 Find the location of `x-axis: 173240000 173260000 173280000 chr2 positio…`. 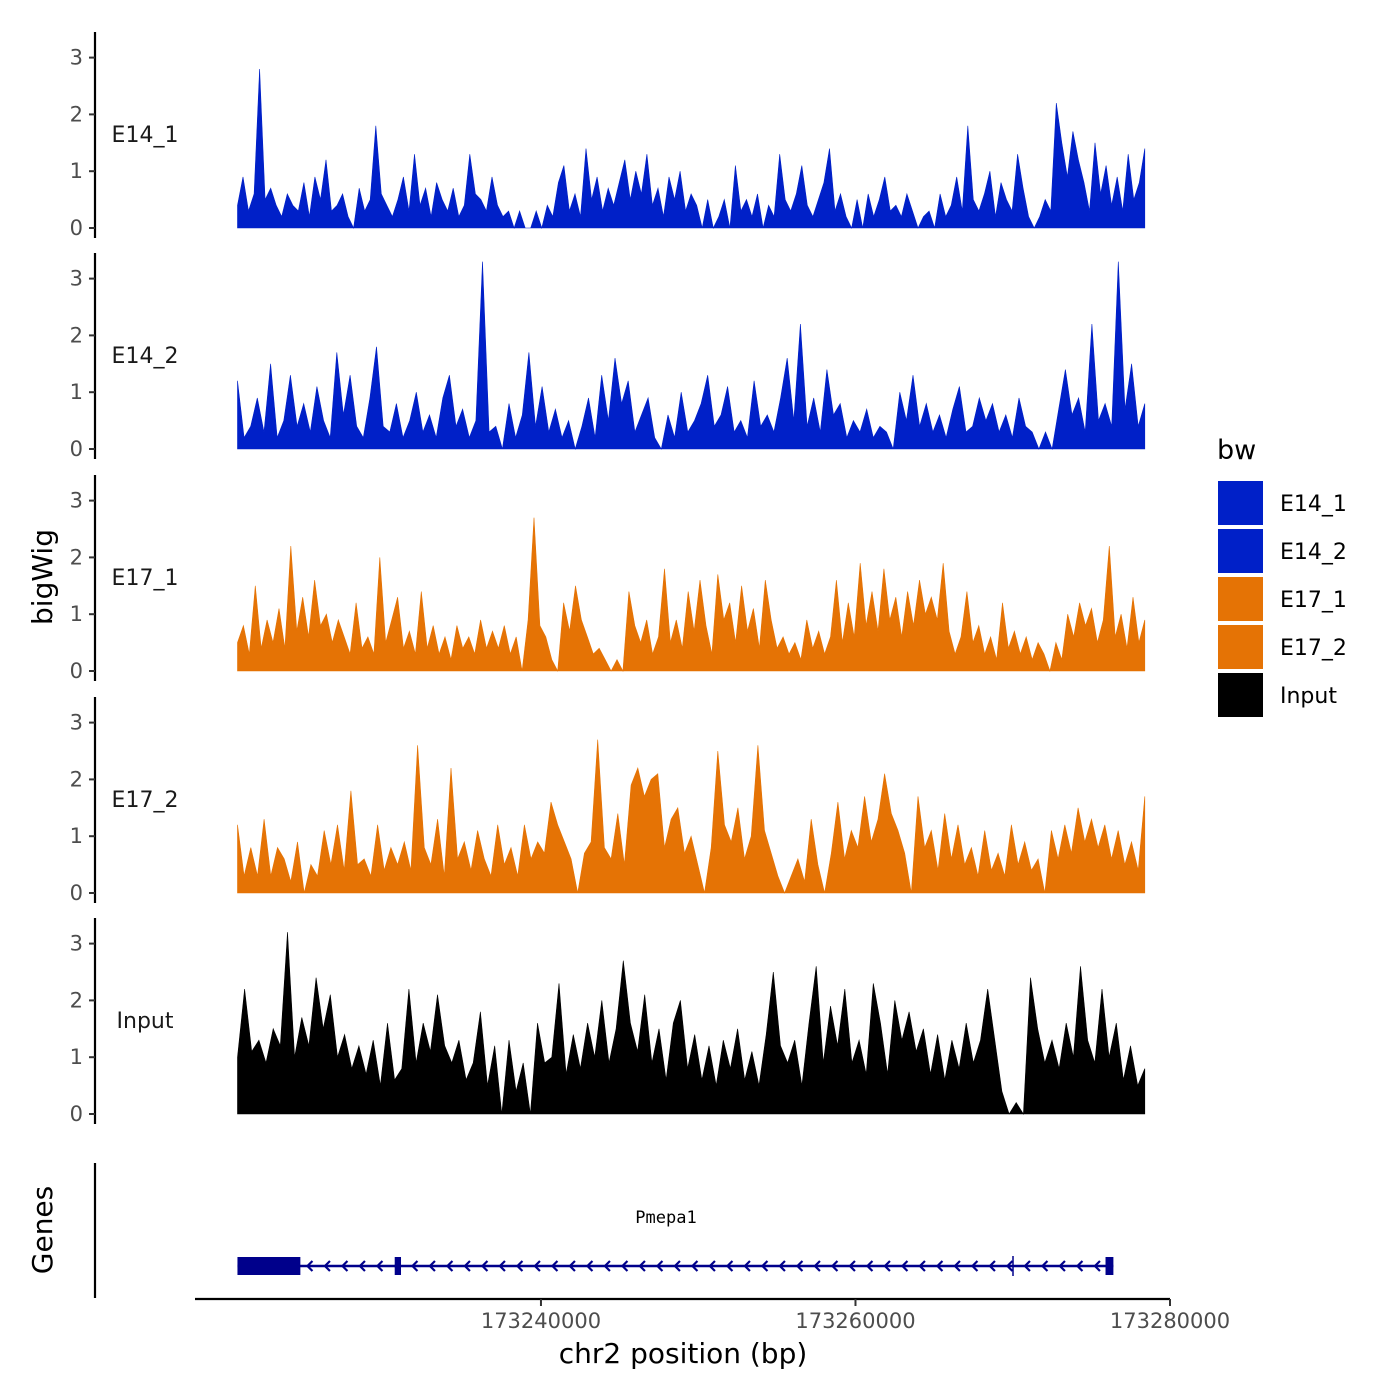

x-axis: 173240000 173260000 173280000 chr2 positio… is located at coordinates (712, 1333).